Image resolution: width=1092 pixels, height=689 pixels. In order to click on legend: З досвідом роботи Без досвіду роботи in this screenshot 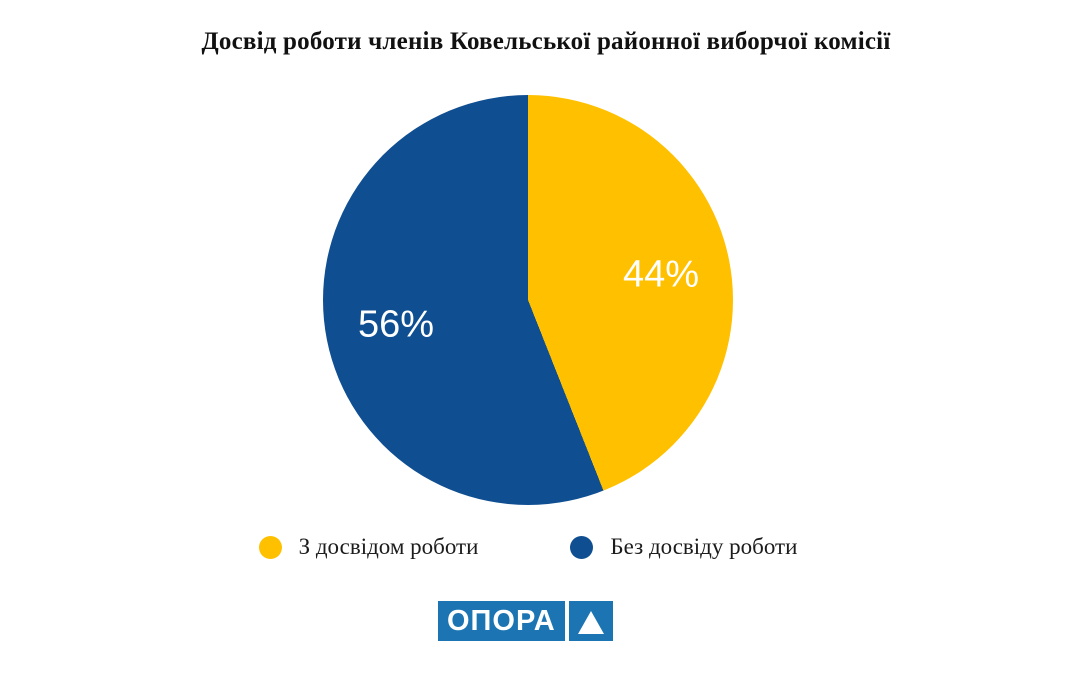, I will do `click(537, 547)`.